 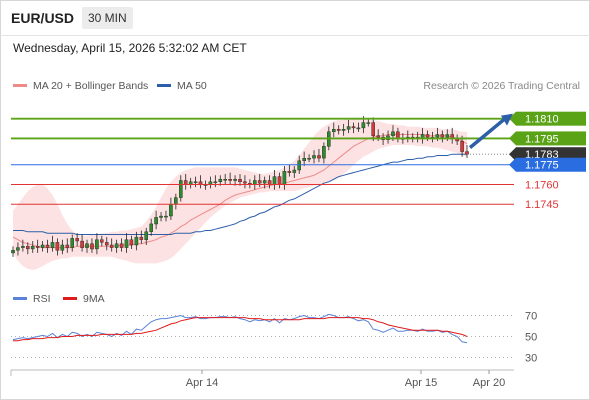 I want to click on level-label-resistance: 1.1810, so click(x=542, y=120).